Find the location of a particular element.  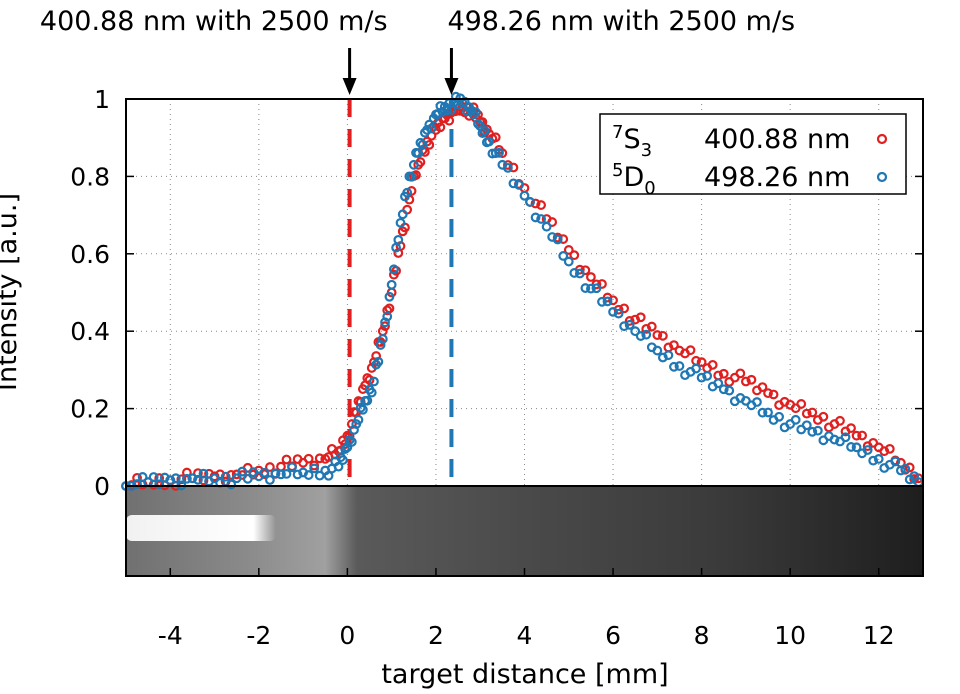

x-tick-label: 4 is located at coordinates (525, 635).